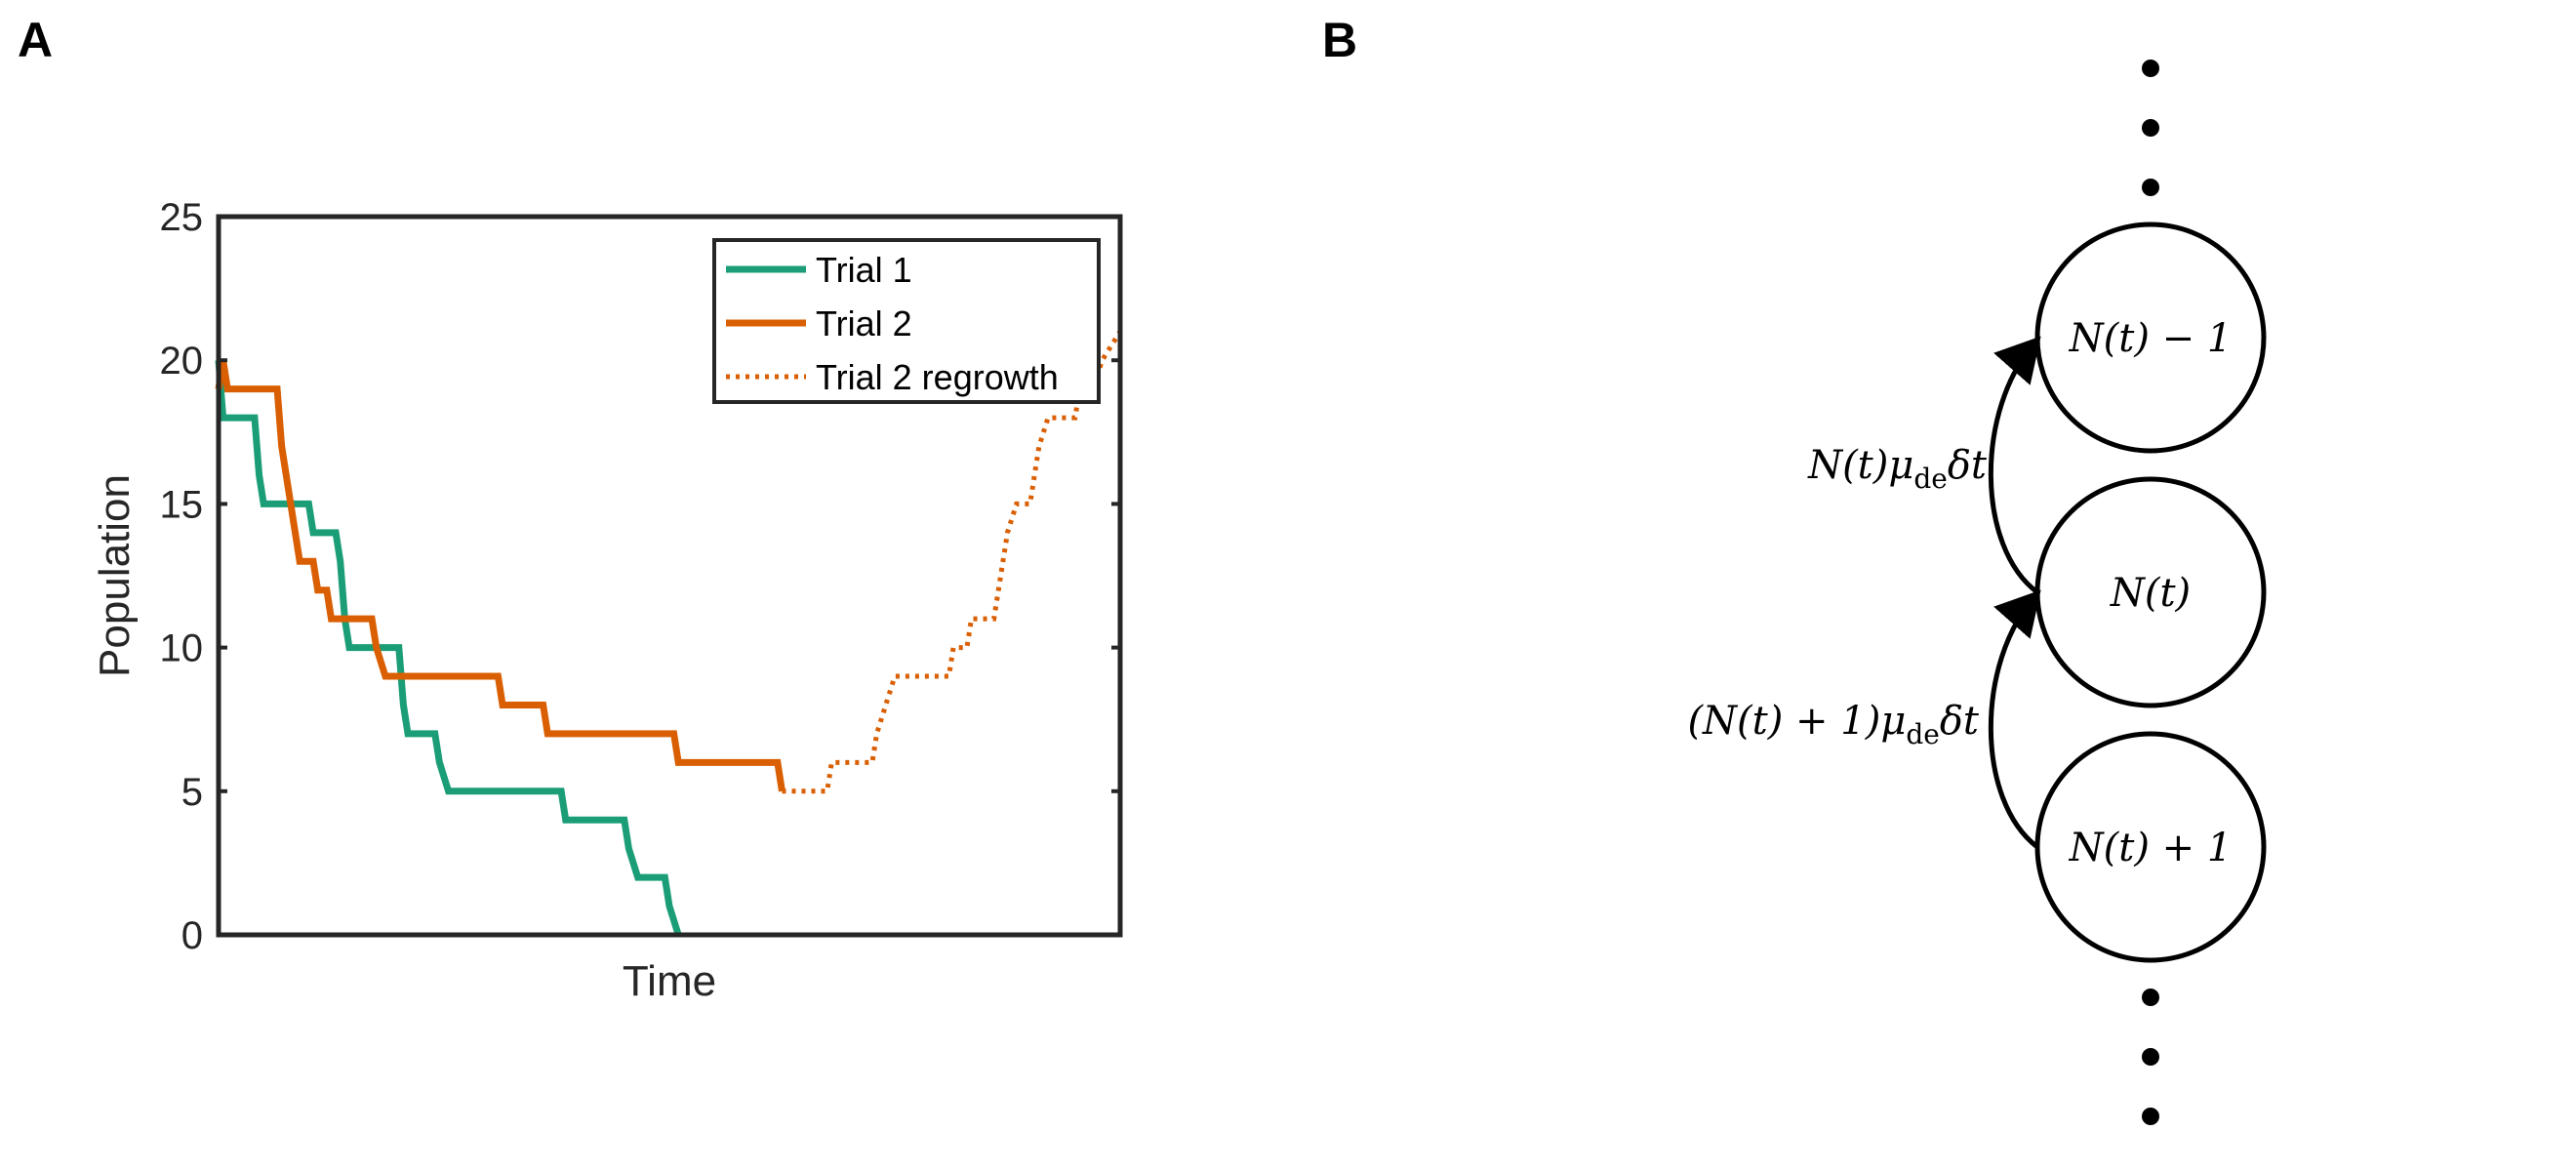 Image resolution: width=2576 pixels, height=1171 pixels. What do you see at coordinates (192, 792) in the screenshot?
I see `y-tick-label: 5` at bounding box center [192, 792].